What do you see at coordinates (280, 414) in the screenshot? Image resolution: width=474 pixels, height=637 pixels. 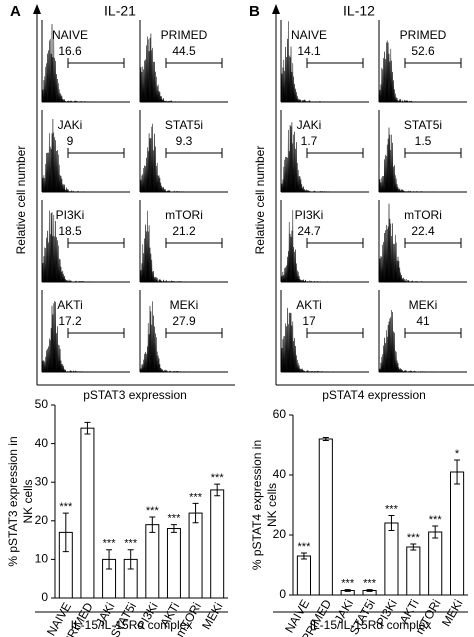 I see `y-tick-label: 60` at bounding box center [280, 414].